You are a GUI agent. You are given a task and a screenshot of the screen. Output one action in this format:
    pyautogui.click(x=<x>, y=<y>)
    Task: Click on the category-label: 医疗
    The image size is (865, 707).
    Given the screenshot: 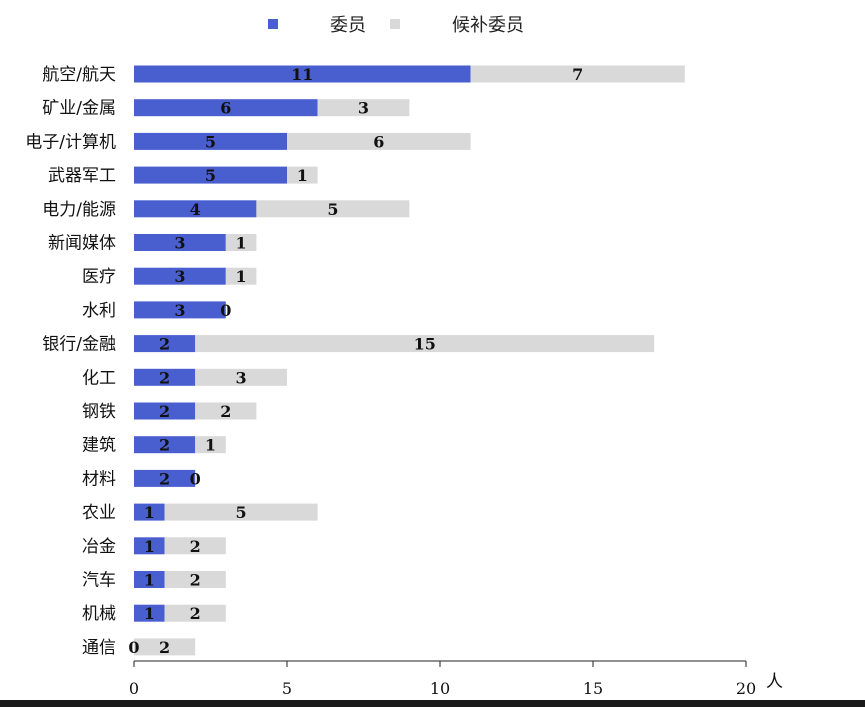 What is the action you would take?
    pyautogui.click(x=99, y=277)
    